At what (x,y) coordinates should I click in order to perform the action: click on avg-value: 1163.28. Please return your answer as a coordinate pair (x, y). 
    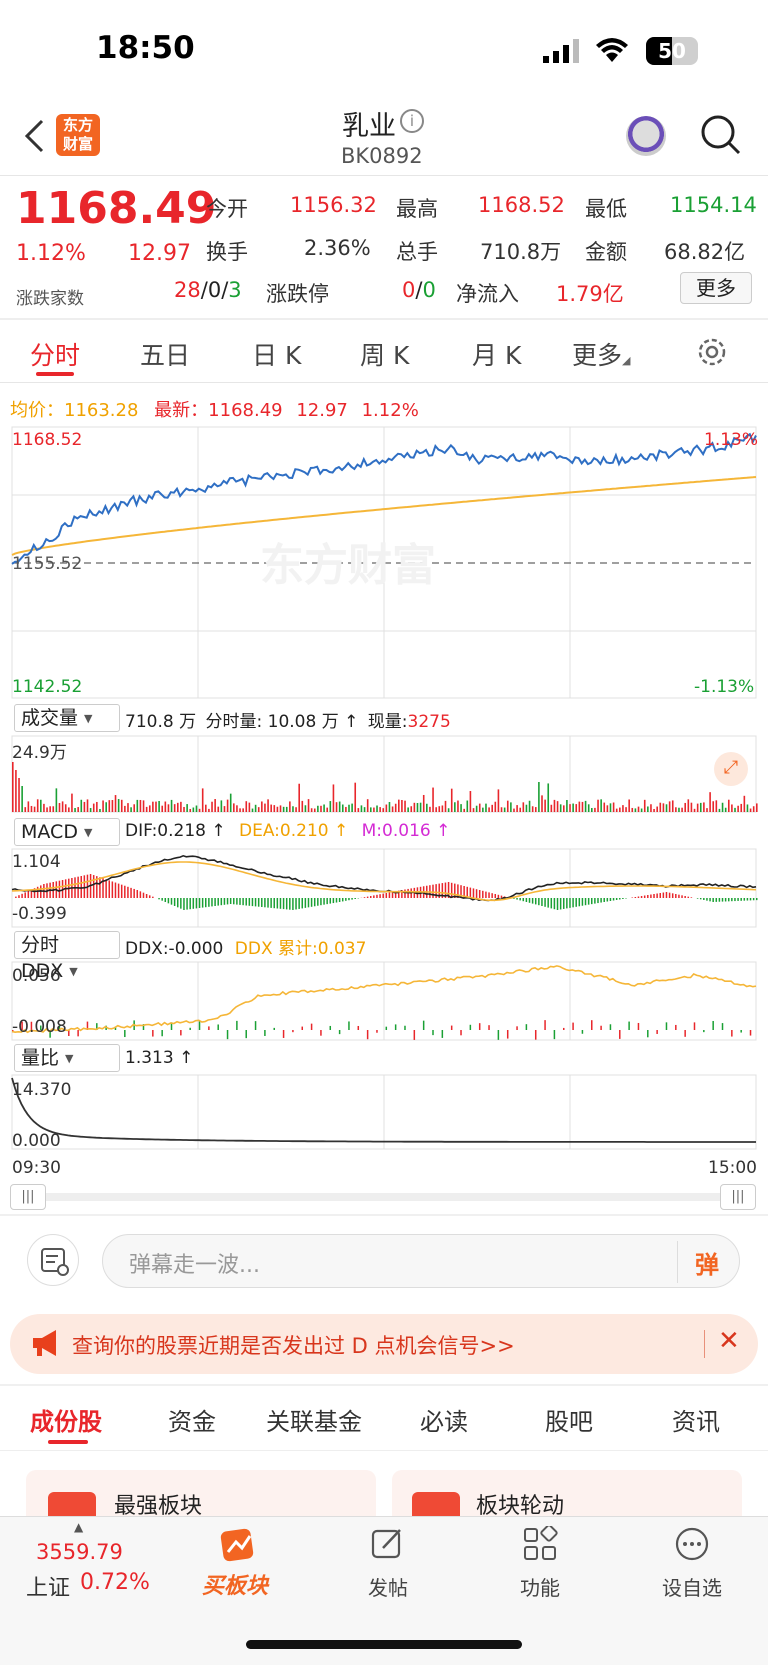
    Looking at the image, I should click on (101, 410).